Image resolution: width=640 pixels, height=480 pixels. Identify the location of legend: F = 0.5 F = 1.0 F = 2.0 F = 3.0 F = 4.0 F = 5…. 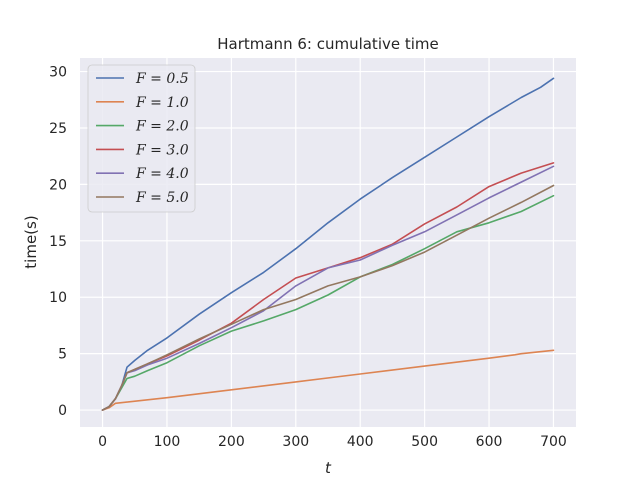
(141, 138).